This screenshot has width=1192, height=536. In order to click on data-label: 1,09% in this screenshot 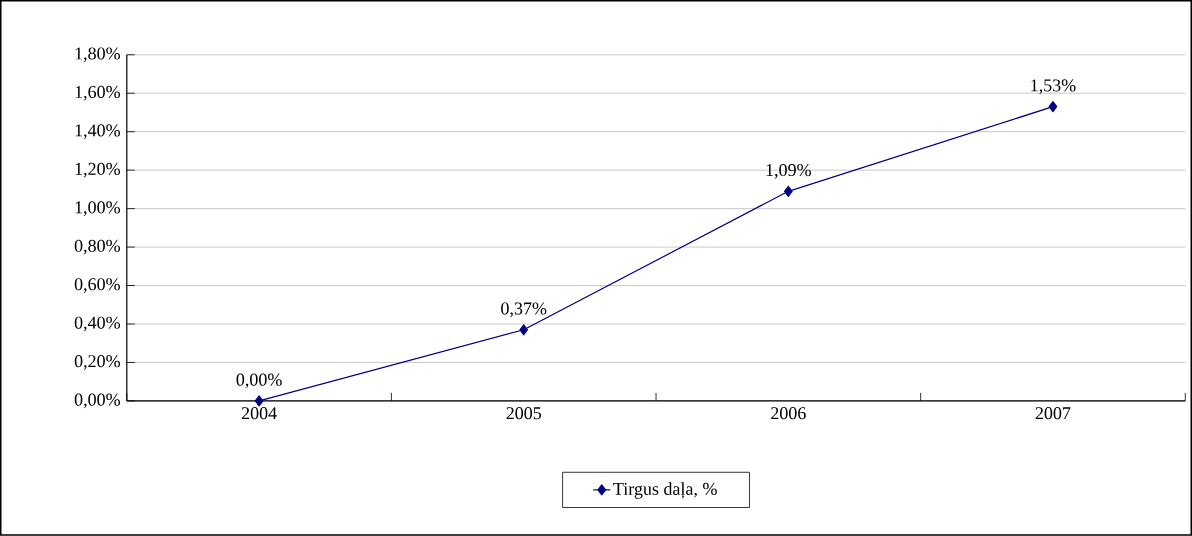, I will do `click(788, 171)`.